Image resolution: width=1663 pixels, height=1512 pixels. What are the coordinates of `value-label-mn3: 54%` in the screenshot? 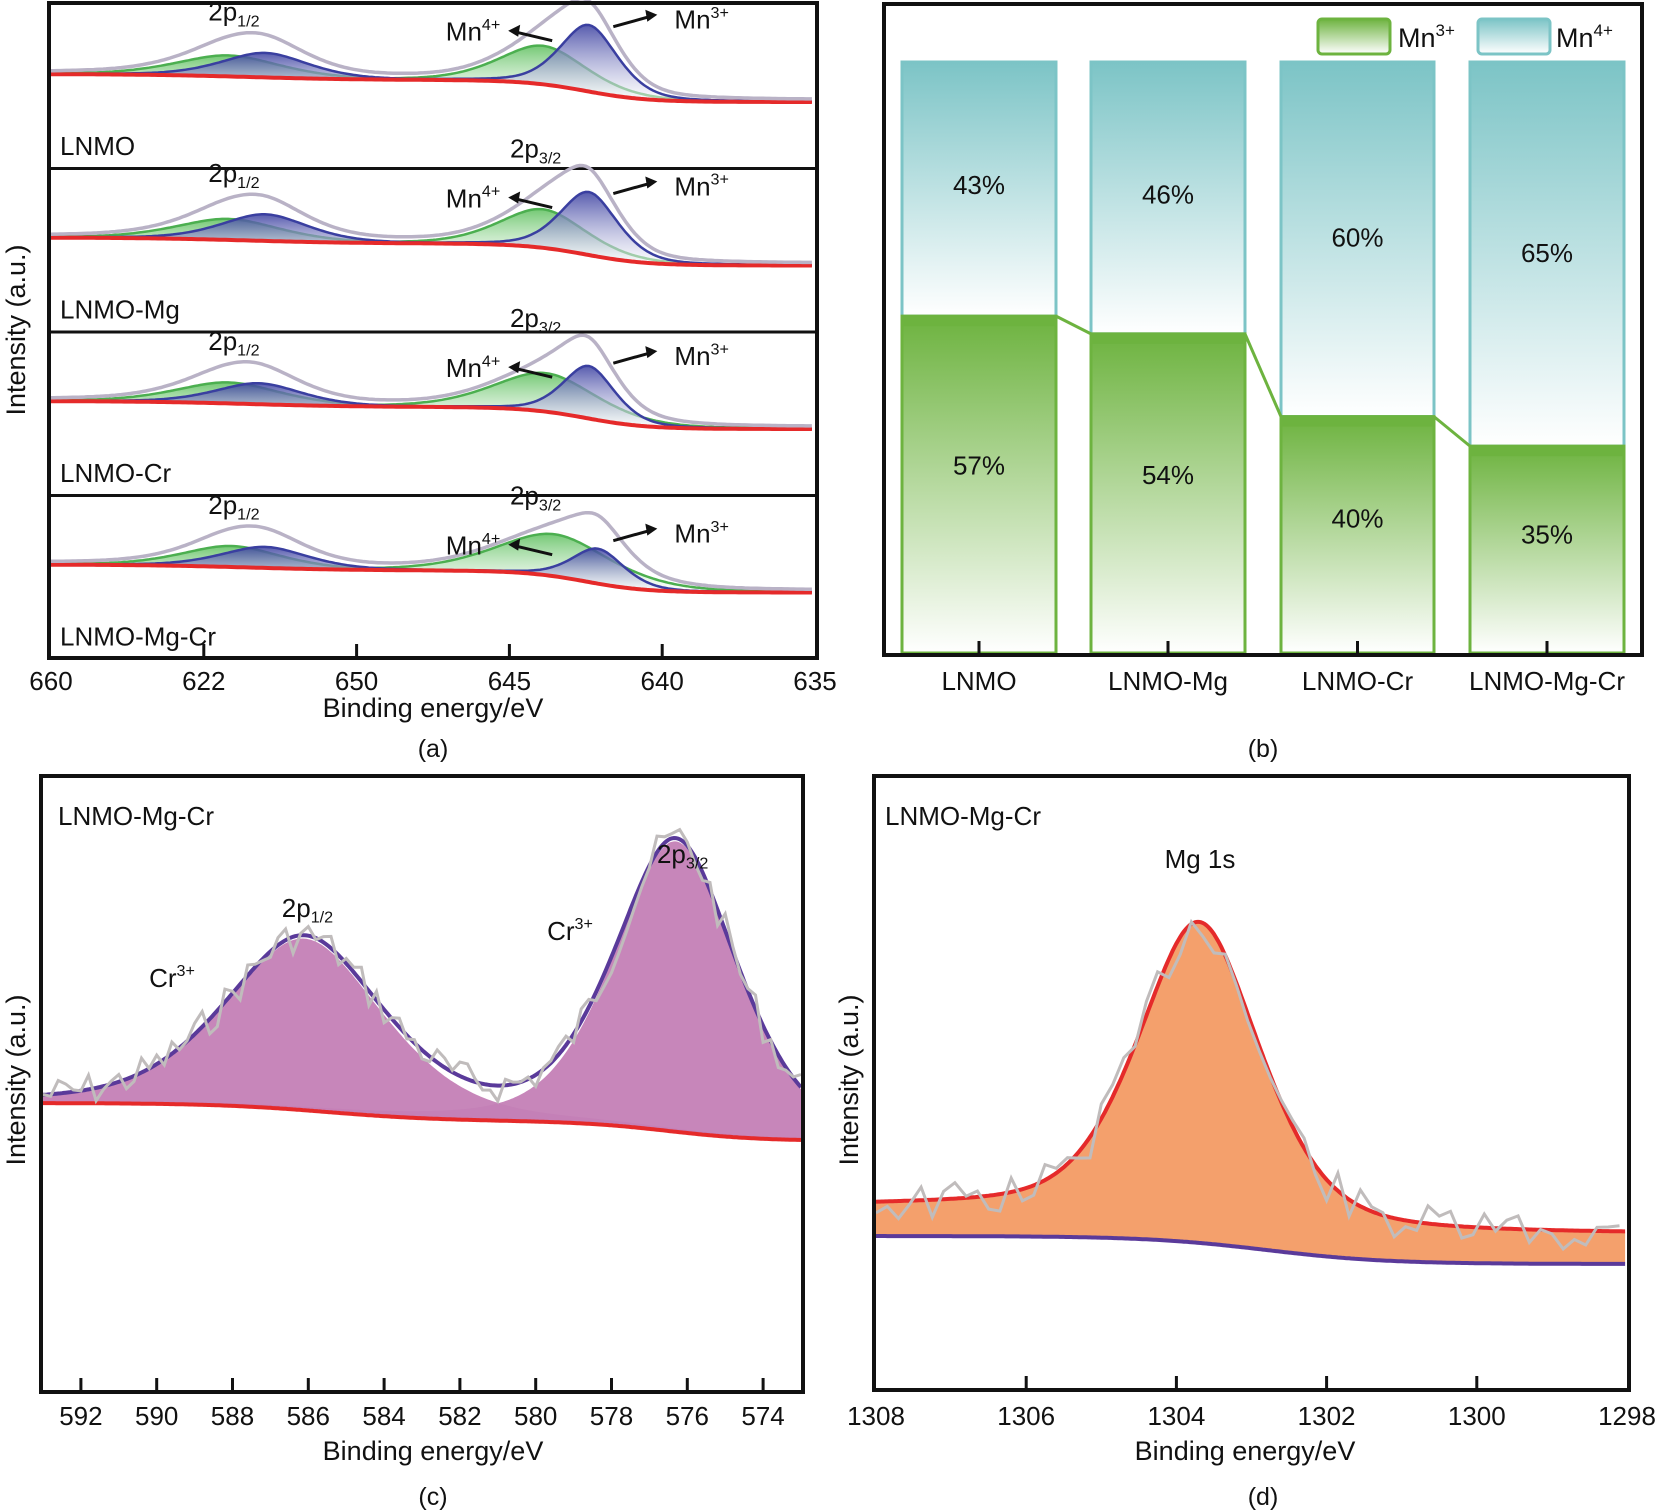 It's located at (1168, 475).